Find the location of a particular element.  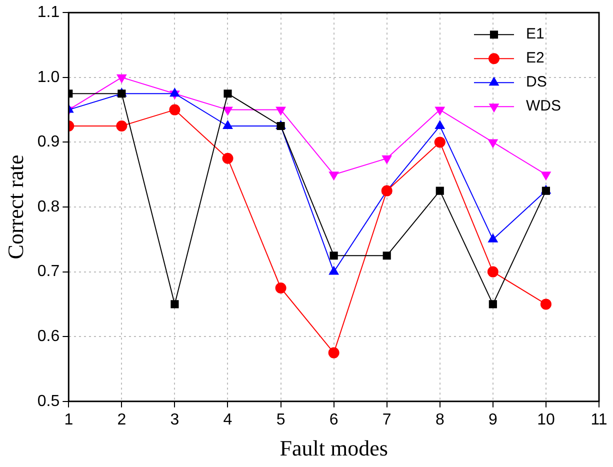

x-tick-label: 2 is located at coordinates (121, 419).